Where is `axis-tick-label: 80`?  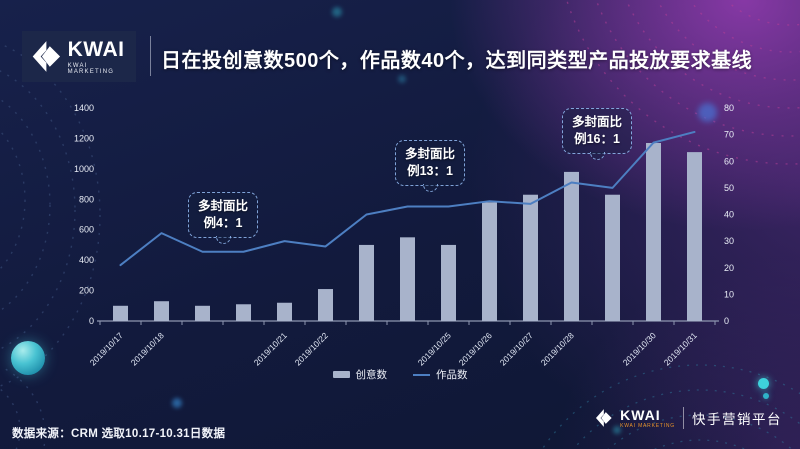
axis-tick-label: 80 is located at coordinates (729, 108).